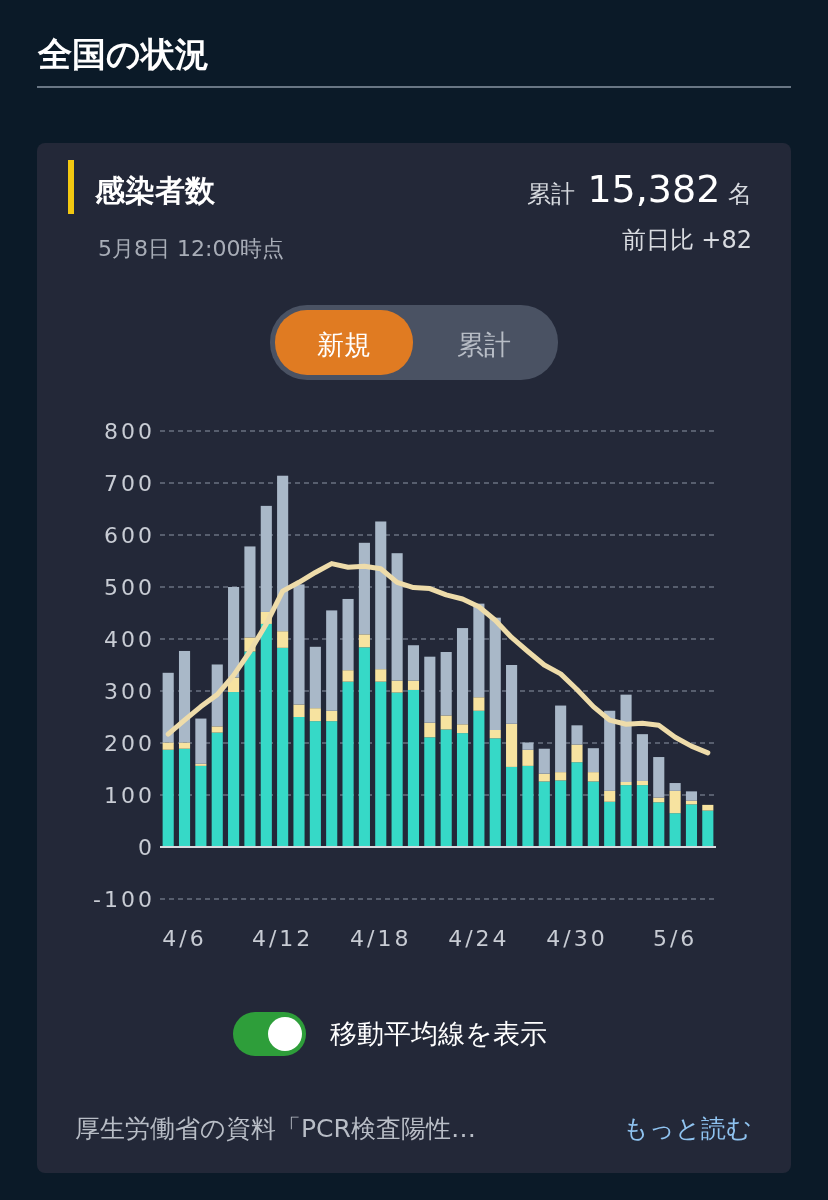 This screenshot has width=828, height=1200. I want to click on x-tick-label: 4/30, so click(577, 938).